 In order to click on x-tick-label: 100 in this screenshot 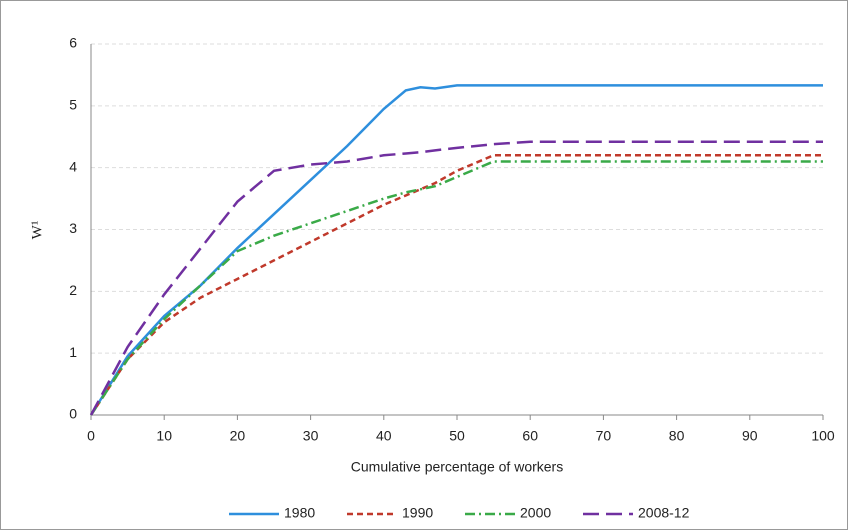, I will do `click(823, 436)`.